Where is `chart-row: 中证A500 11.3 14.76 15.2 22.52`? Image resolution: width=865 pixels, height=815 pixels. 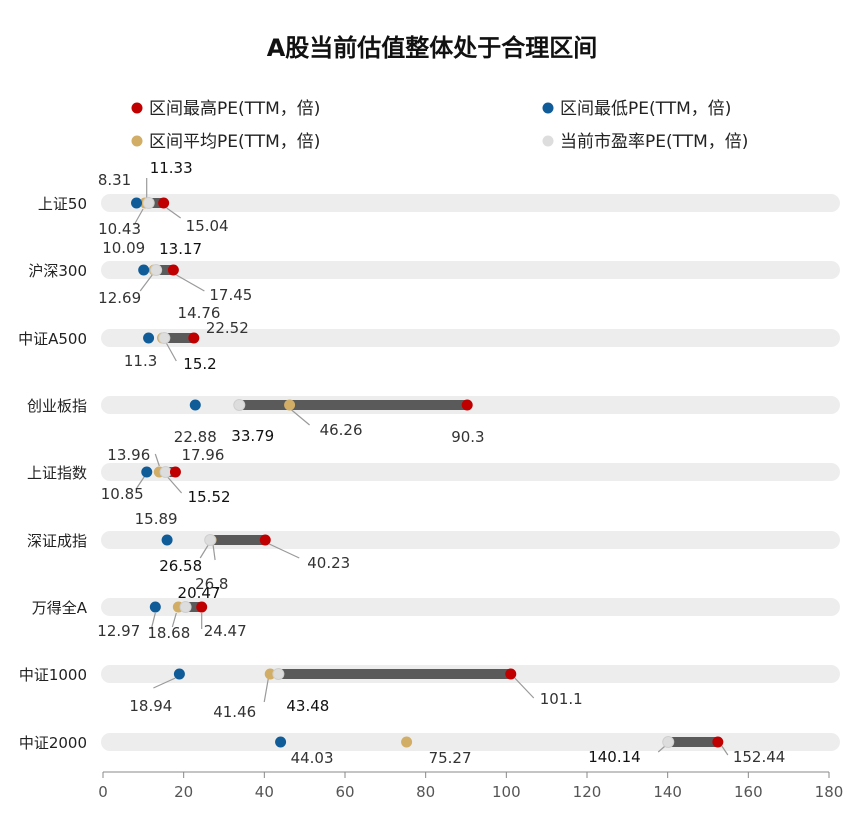
chart-row: 中证A500 11.3 14.76 15.2 22.52 is located at coordinates (429, 338).